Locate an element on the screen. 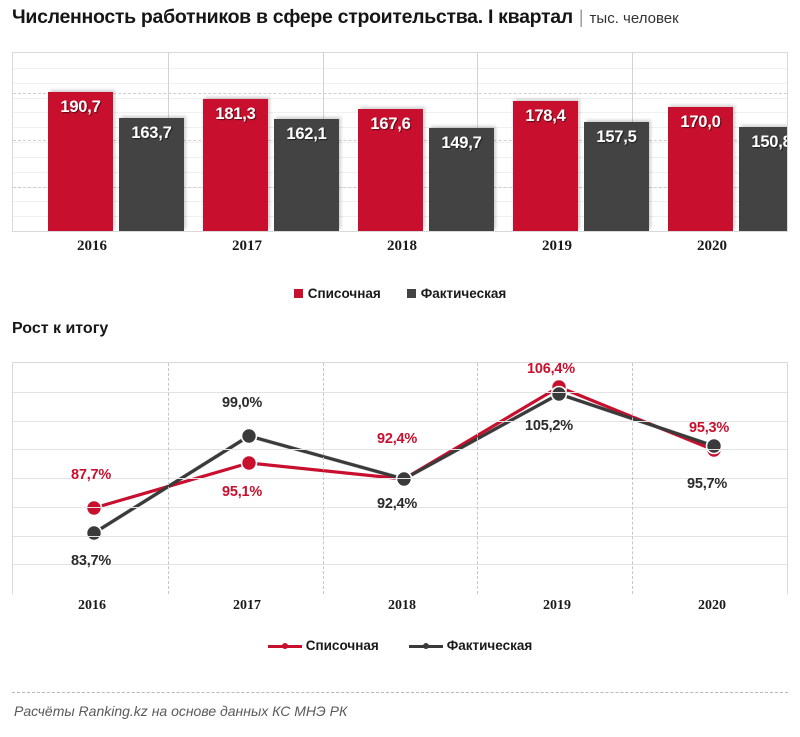  bar-value-label: 190,7 is located at coordinates (80, 107).